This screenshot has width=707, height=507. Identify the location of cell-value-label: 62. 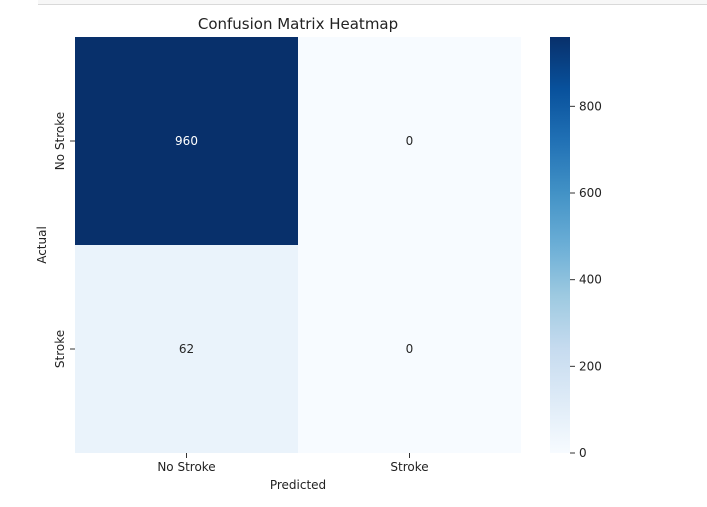
(186, 349).